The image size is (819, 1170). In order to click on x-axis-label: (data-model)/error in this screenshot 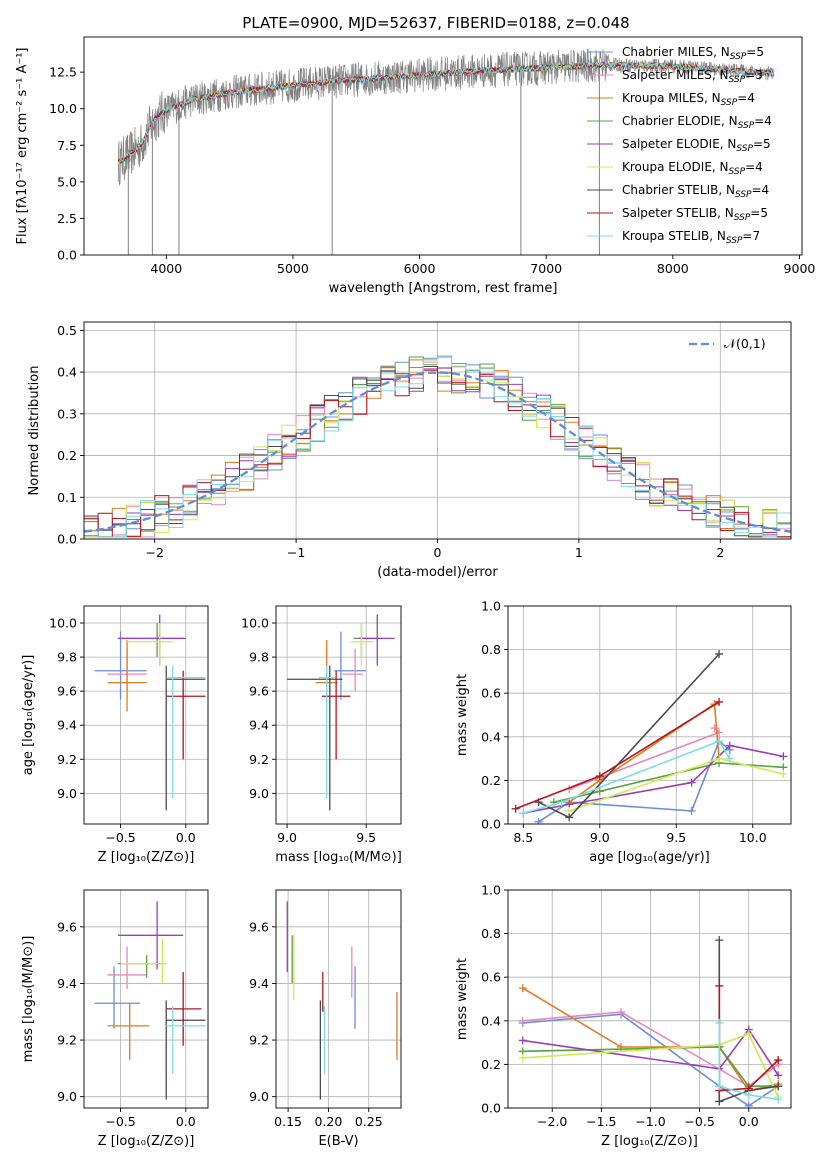, I will do `click(437, 572)`.